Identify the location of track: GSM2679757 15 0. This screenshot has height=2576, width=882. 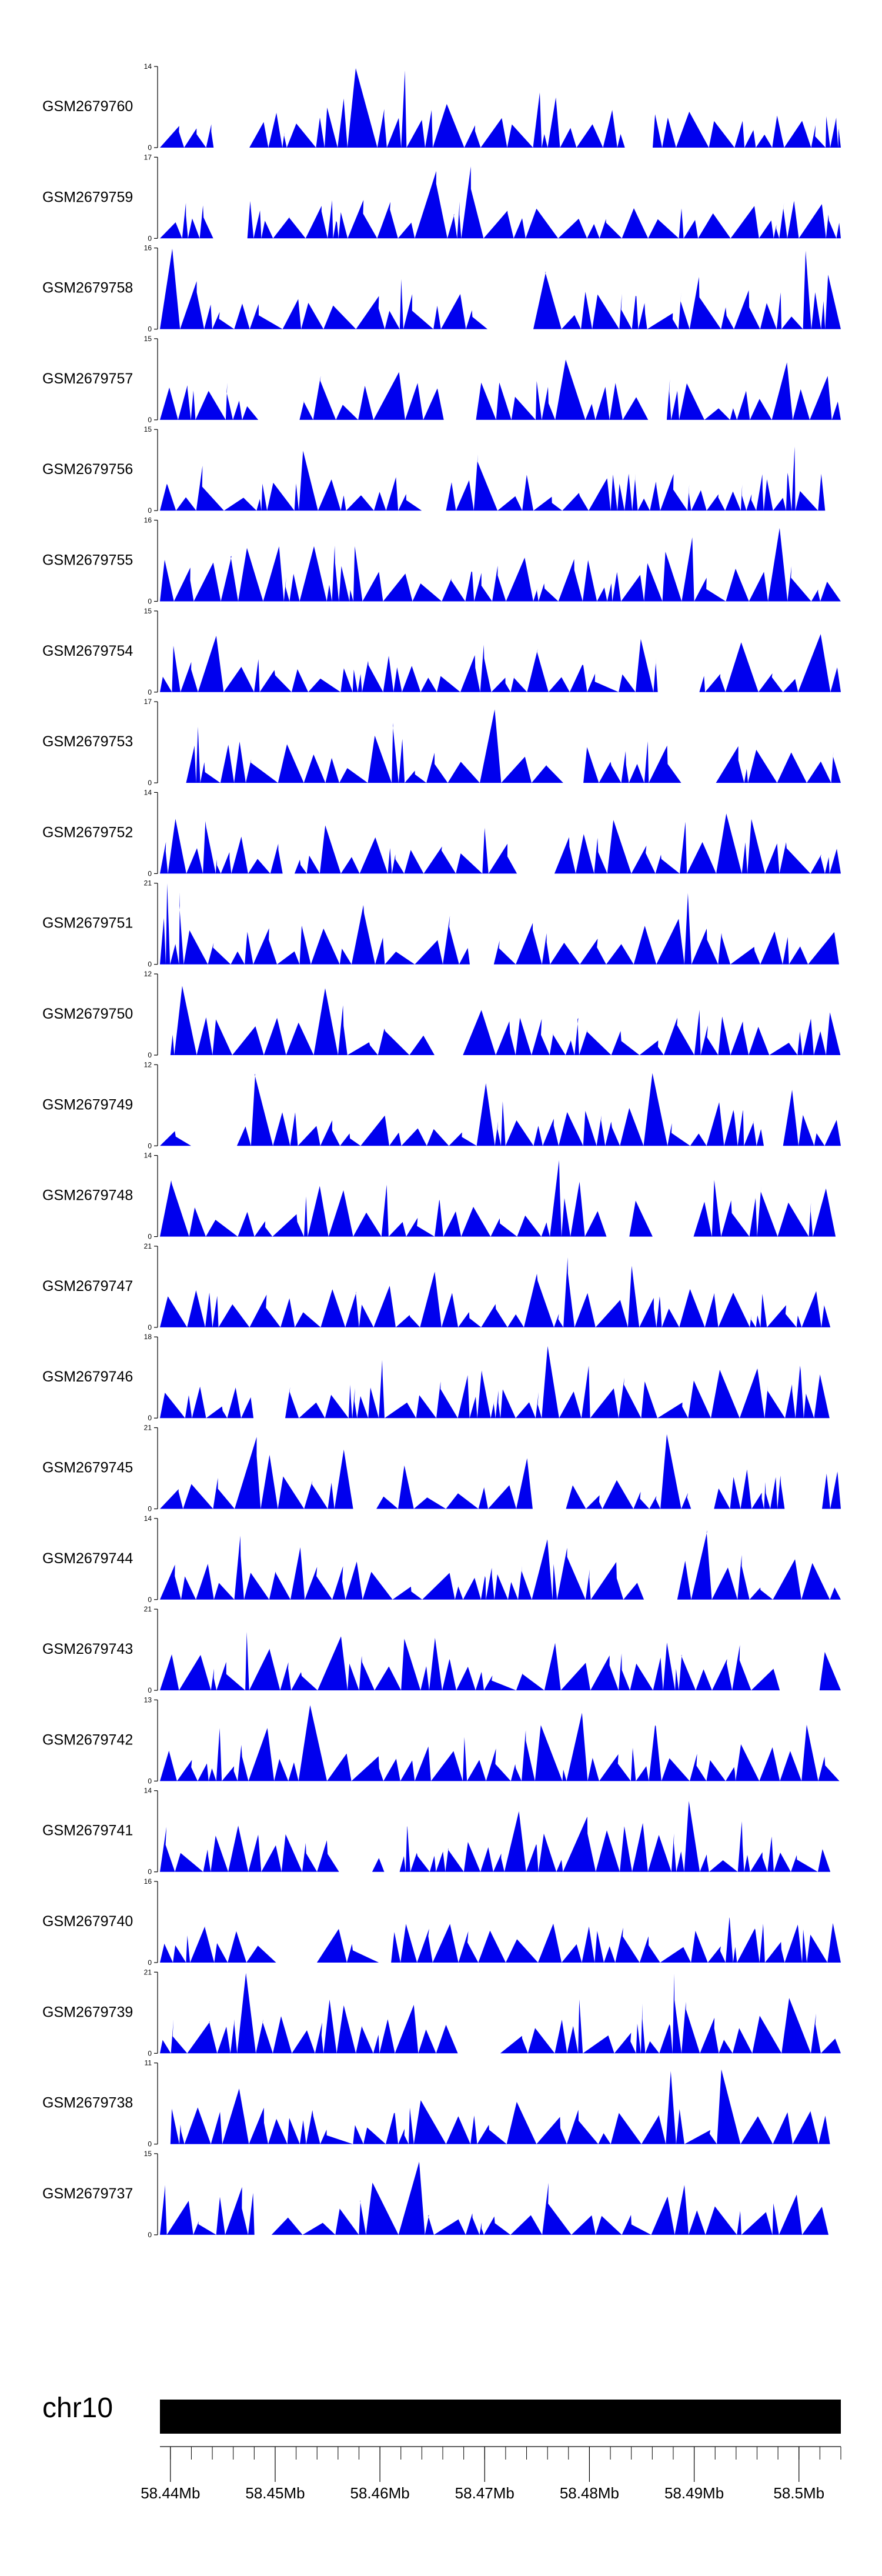
(441, 379).